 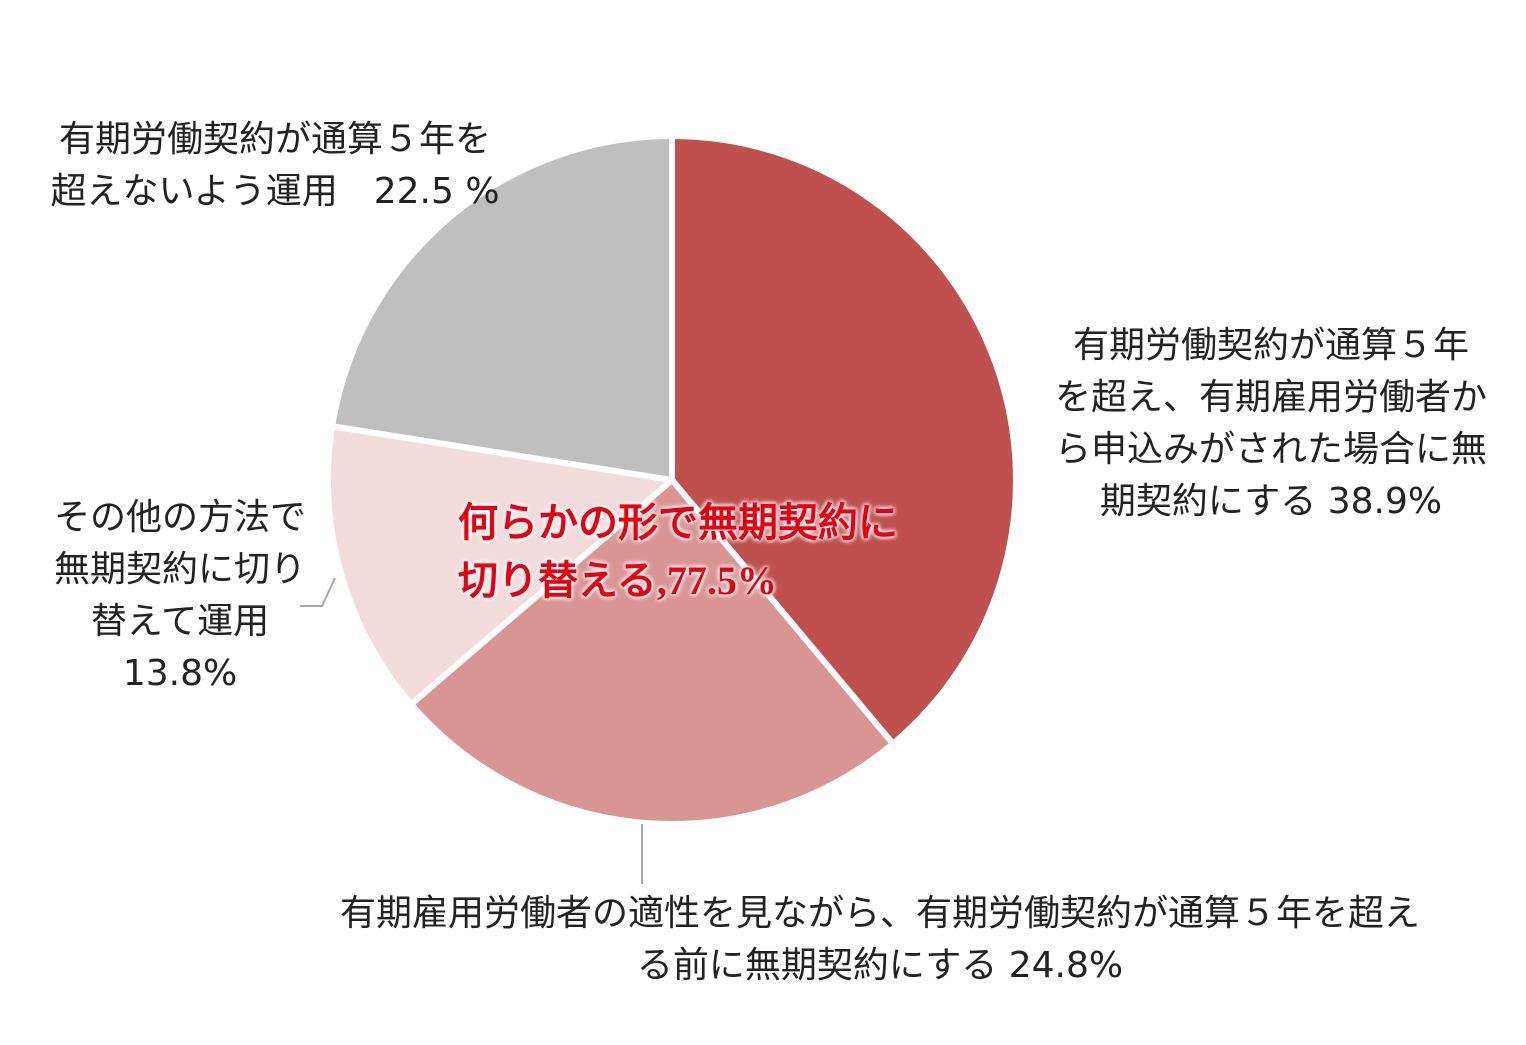 I want to click on slice-label-s3-line: 13.8%, so click(x=180, y=673).